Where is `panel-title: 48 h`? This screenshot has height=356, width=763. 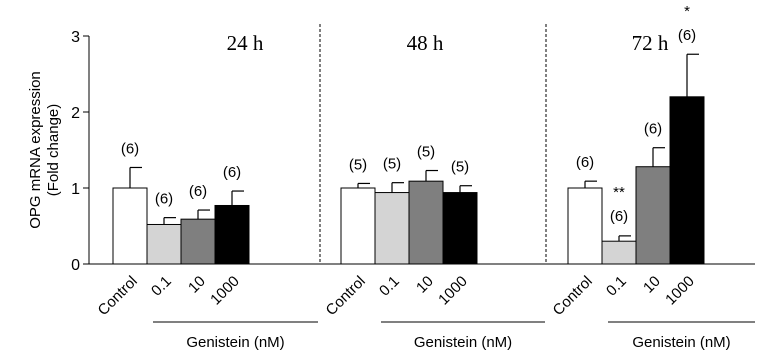
panel-title: 48 h is located at coordinates (425, 43).